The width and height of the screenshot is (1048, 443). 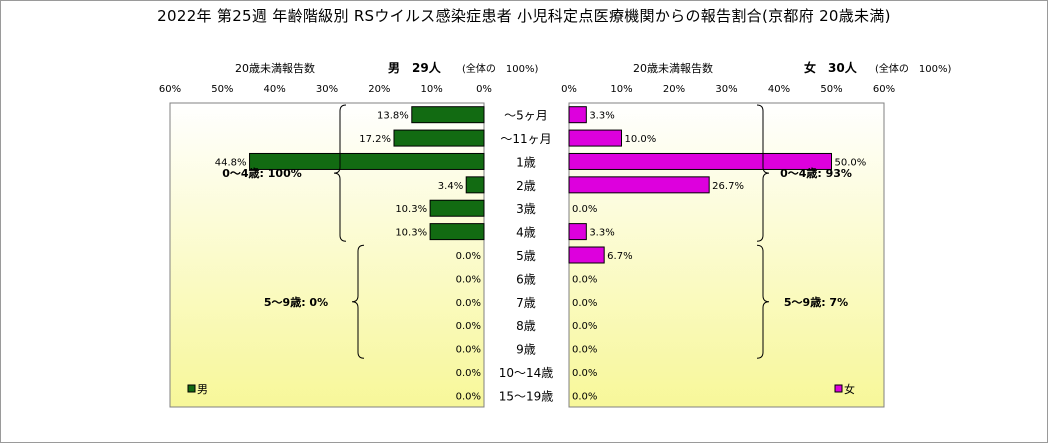 I want to click on female-data-label: 6.7%, so click(x=619, y=256).